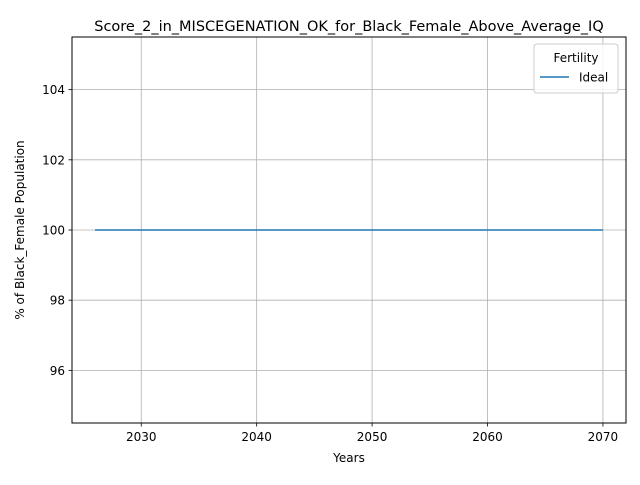 The width and height of the screenshot is (640, 485). What do you see at coordinates (53, 160) in the screenshot?
I see `y-tick-label: 102` at bounding box center [53, 160].